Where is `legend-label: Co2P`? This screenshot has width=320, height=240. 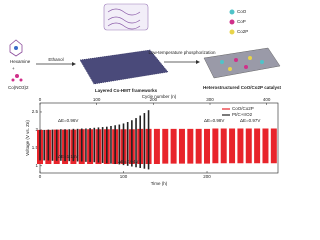 legend-label: Co2P is located at coordinates (242, 31).